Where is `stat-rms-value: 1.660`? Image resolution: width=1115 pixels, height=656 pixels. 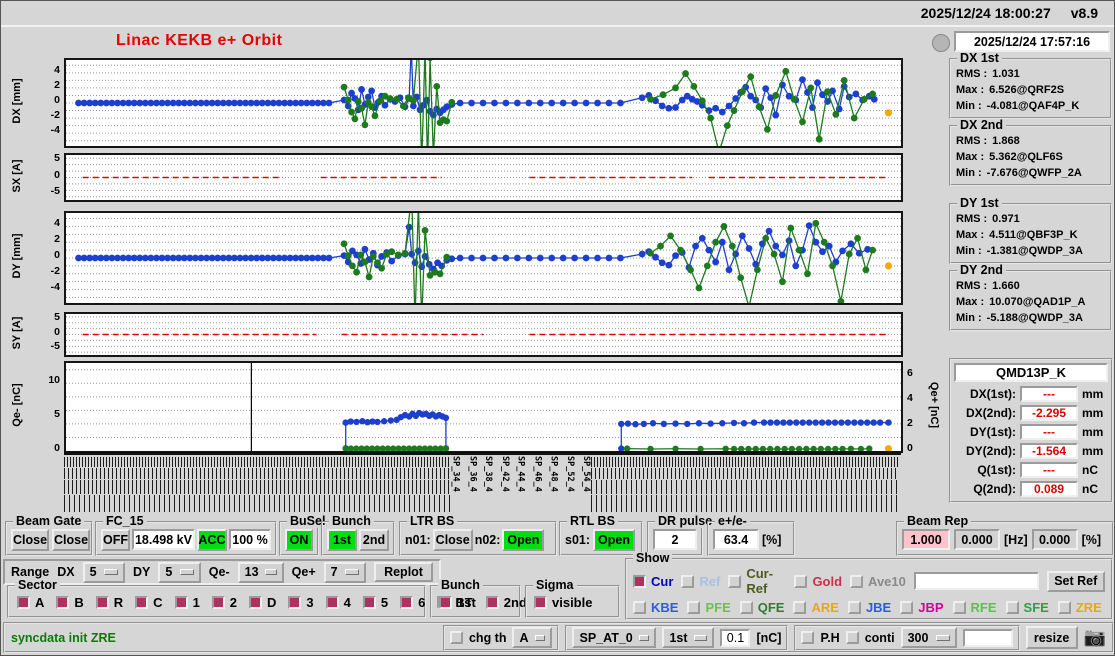
stat-rms-value: 1.660 is located at coordinates (1006, 286).